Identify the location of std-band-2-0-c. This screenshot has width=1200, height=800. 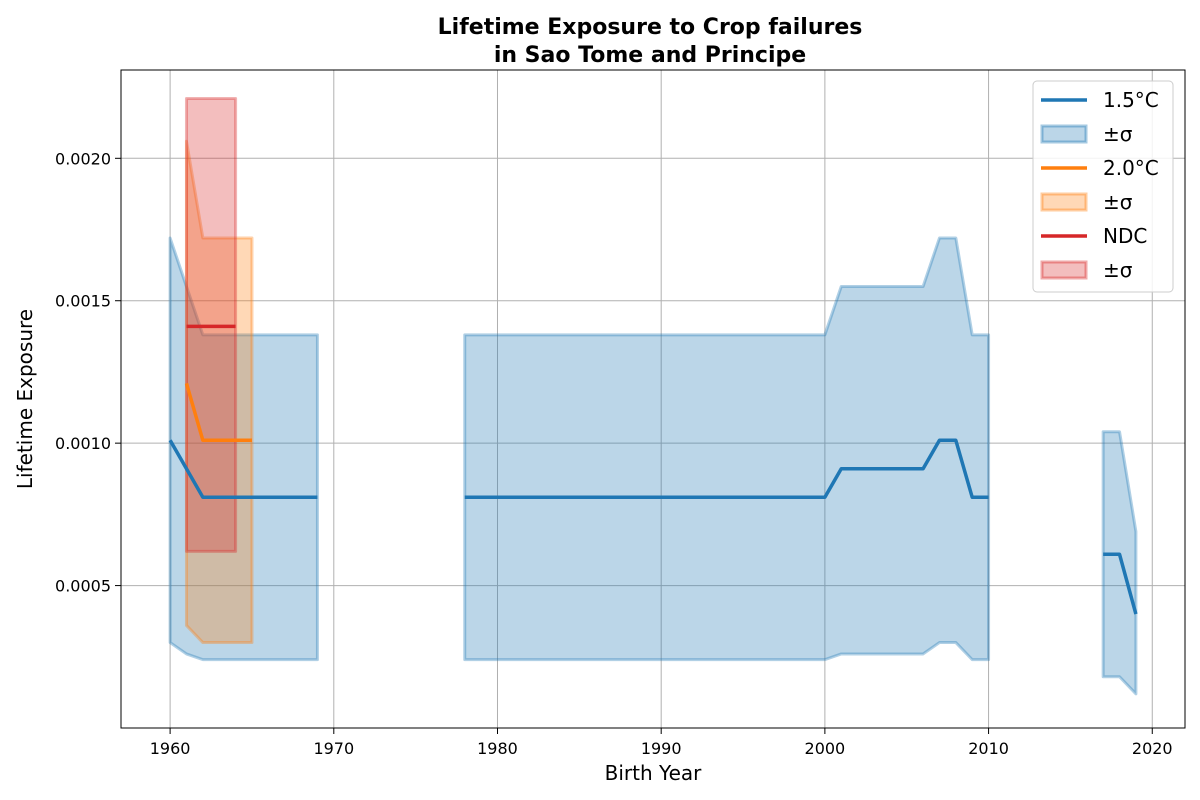
(219, 392).